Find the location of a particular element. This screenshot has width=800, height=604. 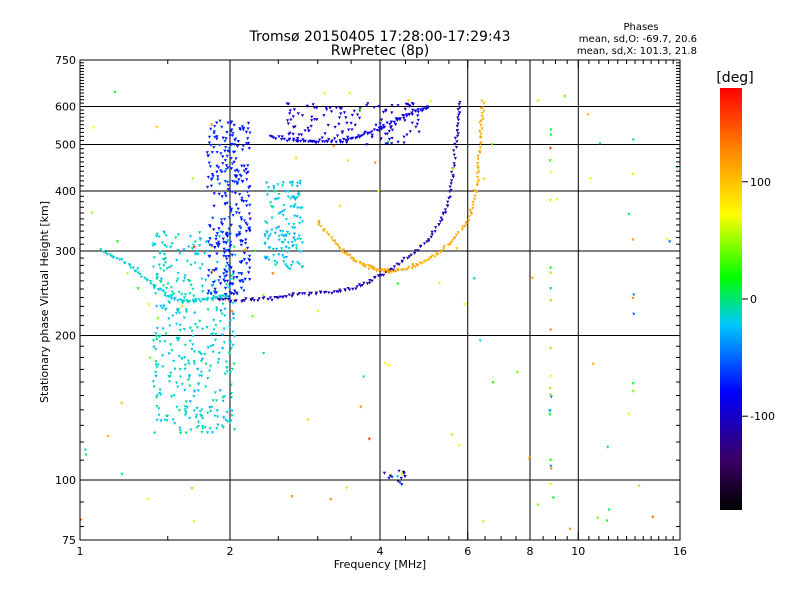

x-tick-label: 8 is located at coordinates (530, 551).